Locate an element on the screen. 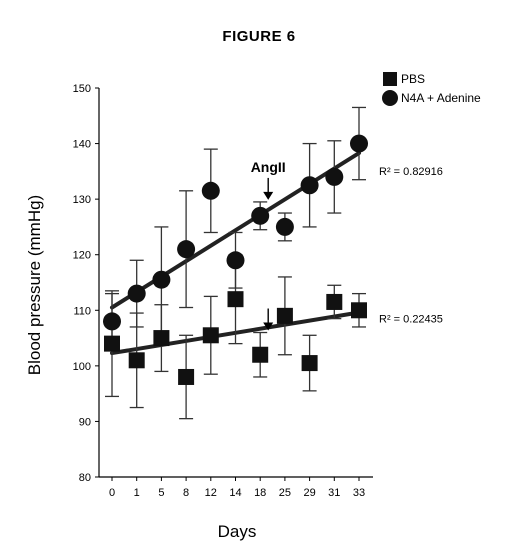 Image resolution: width=518 pixels, height=560 pixels. x-axis-title: Days is located at coordinates (237, 531).